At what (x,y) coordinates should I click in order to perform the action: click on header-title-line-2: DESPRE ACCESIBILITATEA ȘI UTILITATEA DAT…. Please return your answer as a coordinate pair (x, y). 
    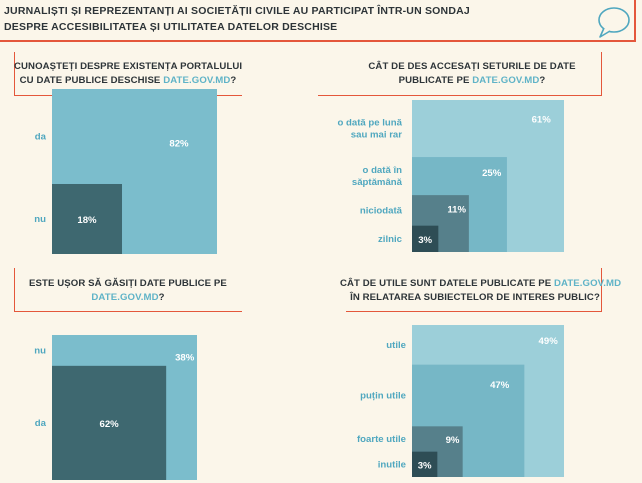
    Looking at the image, I should click on (171, 27).